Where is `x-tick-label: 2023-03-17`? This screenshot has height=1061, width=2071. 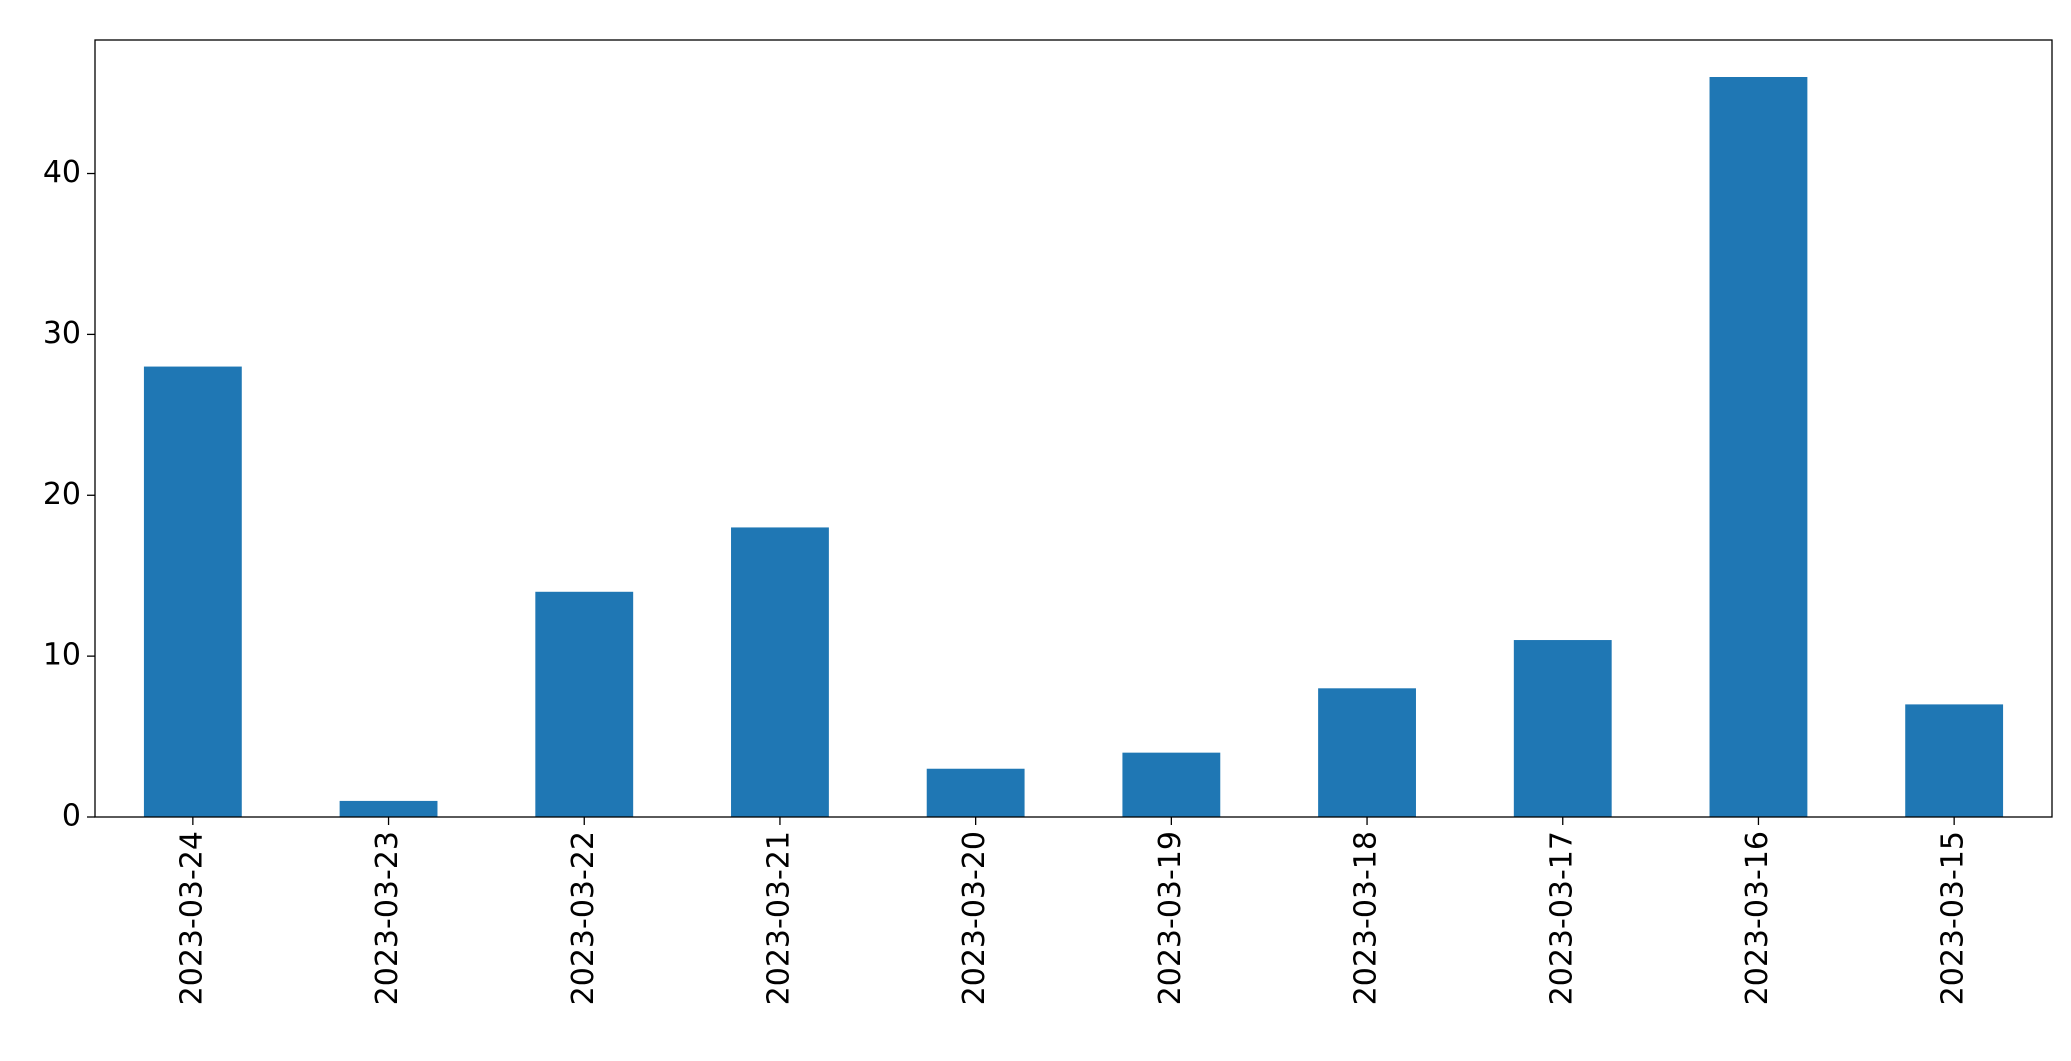
x-tick-label: 2023-03-17 is located at coordinates (1561, 918).